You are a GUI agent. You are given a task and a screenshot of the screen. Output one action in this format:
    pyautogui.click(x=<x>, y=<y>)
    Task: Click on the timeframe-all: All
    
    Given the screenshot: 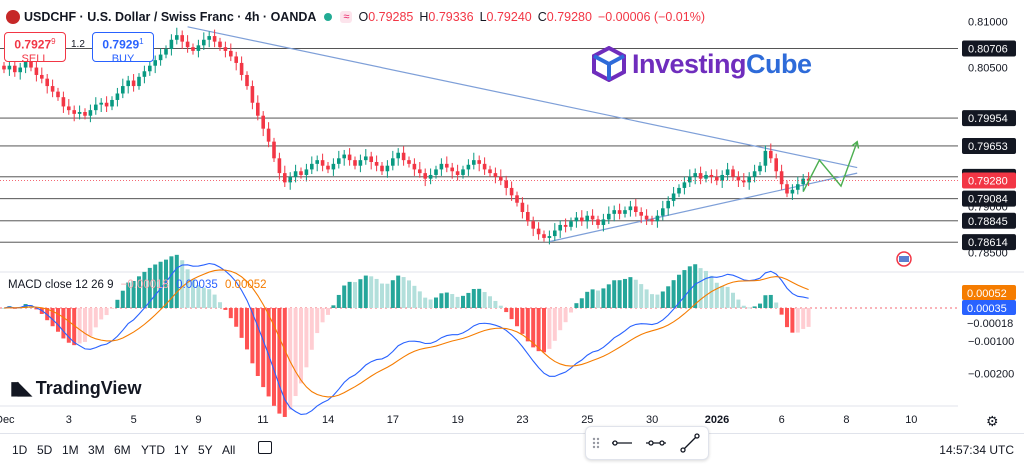 What is the action you would take?
    pyautogui.click(x=229, y=450)
    